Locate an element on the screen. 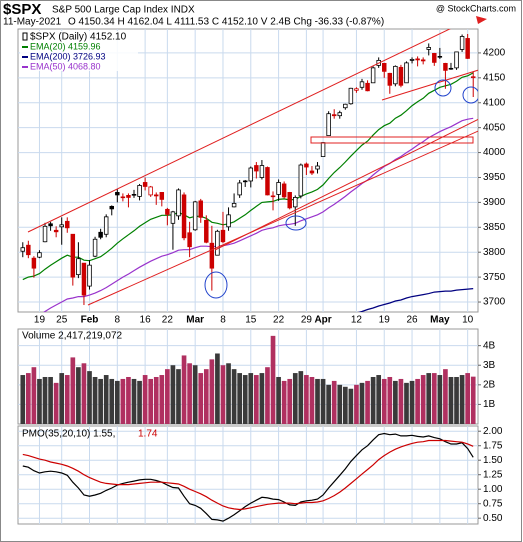  marks is located at coordinates (248, 477).